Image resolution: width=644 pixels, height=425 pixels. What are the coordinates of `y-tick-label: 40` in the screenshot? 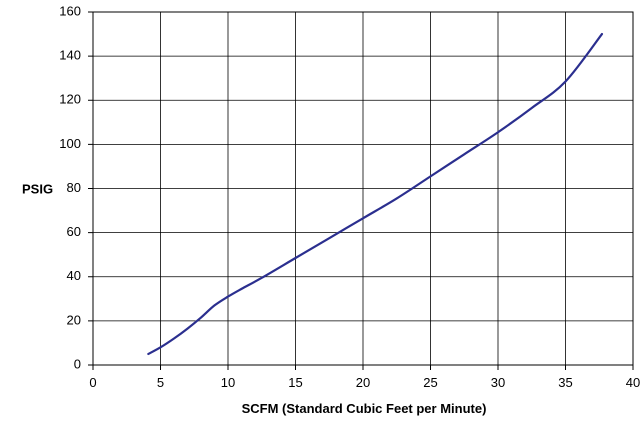 It's located at (74, 275).